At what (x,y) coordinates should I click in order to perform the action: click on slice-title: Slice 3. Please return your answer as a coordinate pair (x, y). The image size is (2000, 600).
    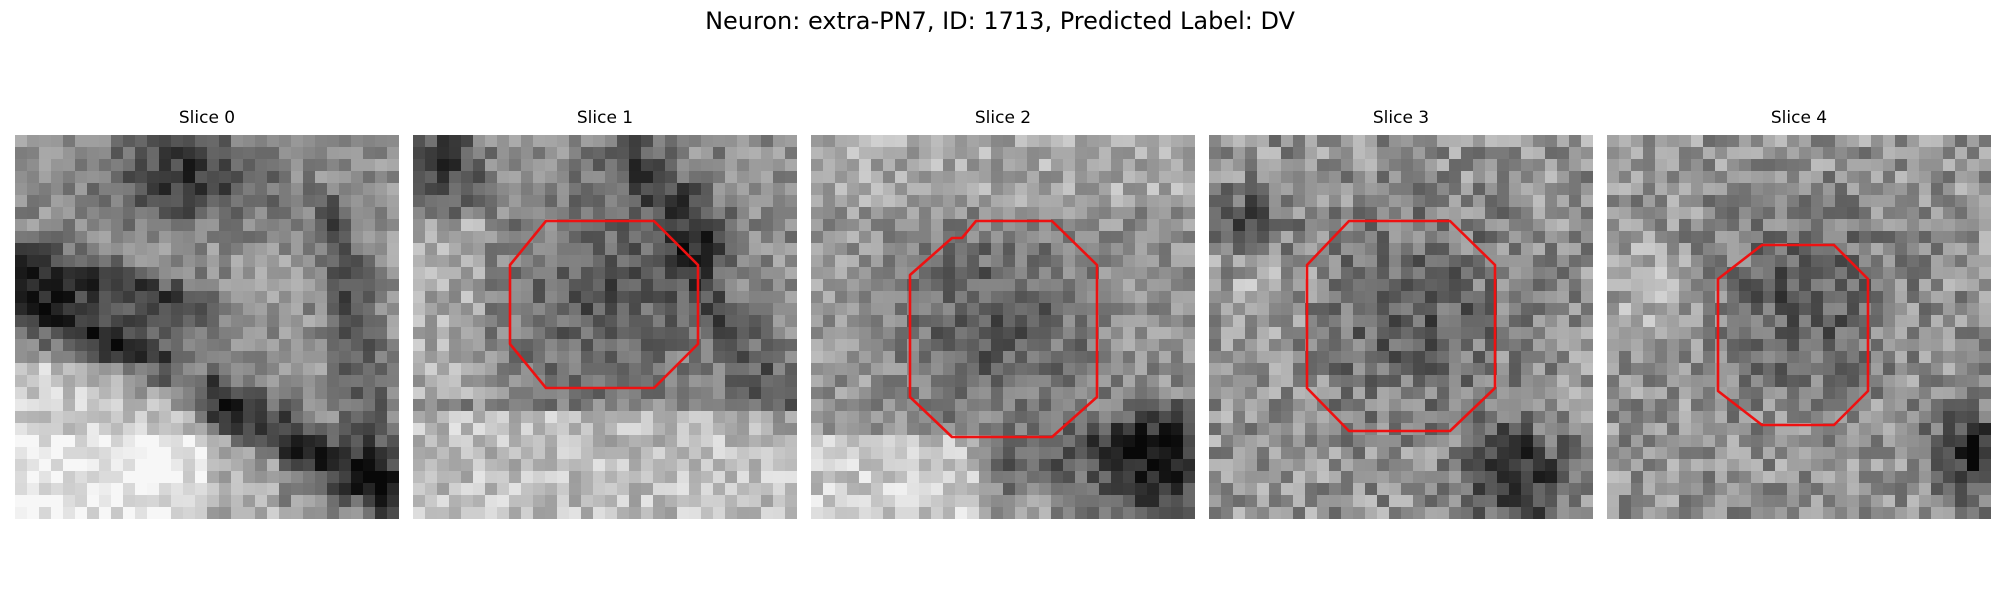
    Looking at the image, I should click on (1401, 118).